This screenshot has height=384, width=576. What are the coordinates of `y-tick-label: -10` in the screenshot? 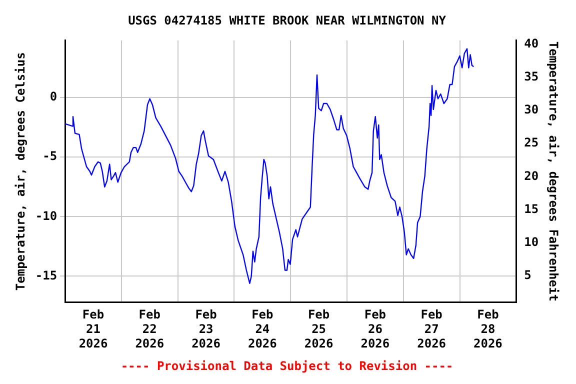 It's located at (46, 215).